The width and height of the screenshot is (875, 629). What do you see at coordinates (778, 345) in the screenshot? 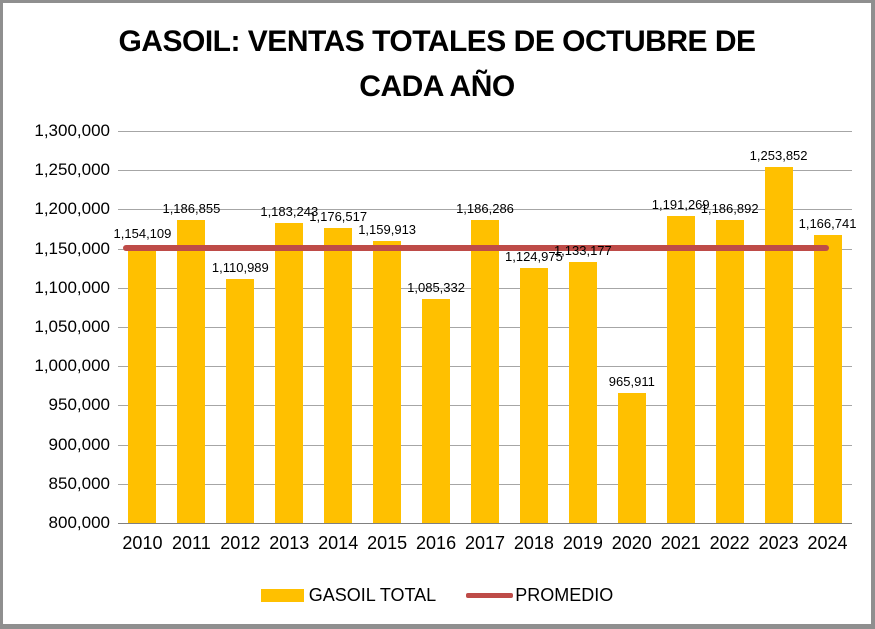
I see `bar-2023` at bounding box center [778, 345].